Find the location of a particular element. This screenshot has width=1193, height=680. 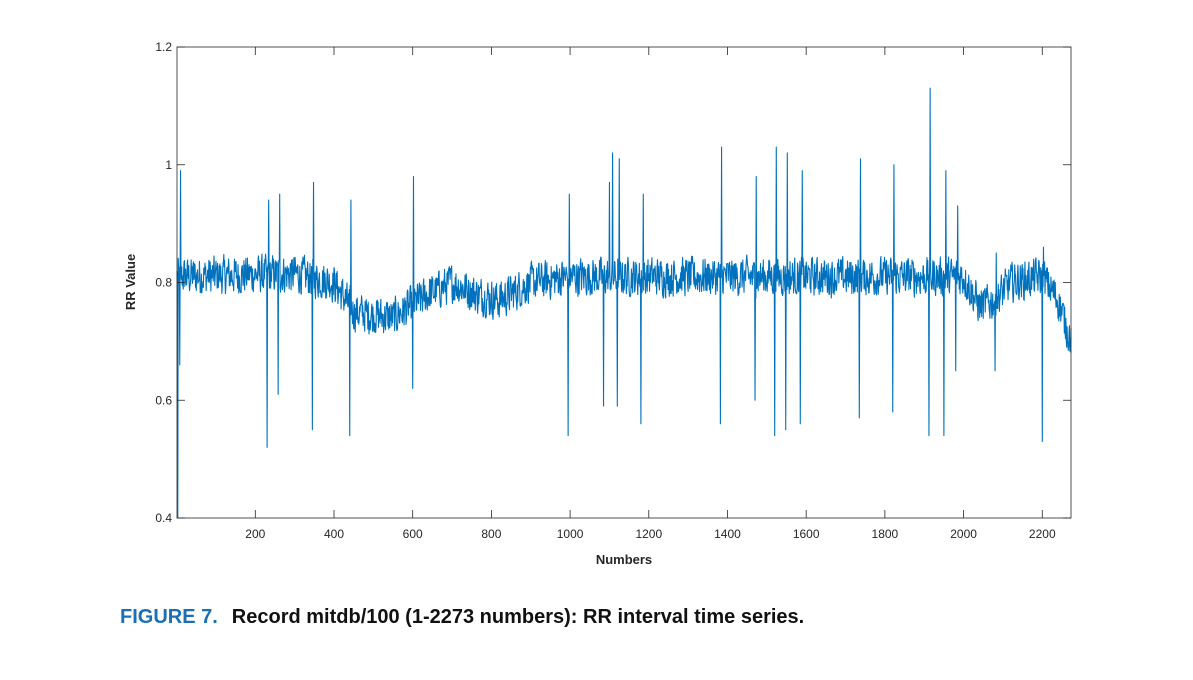

y-tick-label: 0.4 is located at coordinates (163, 518).